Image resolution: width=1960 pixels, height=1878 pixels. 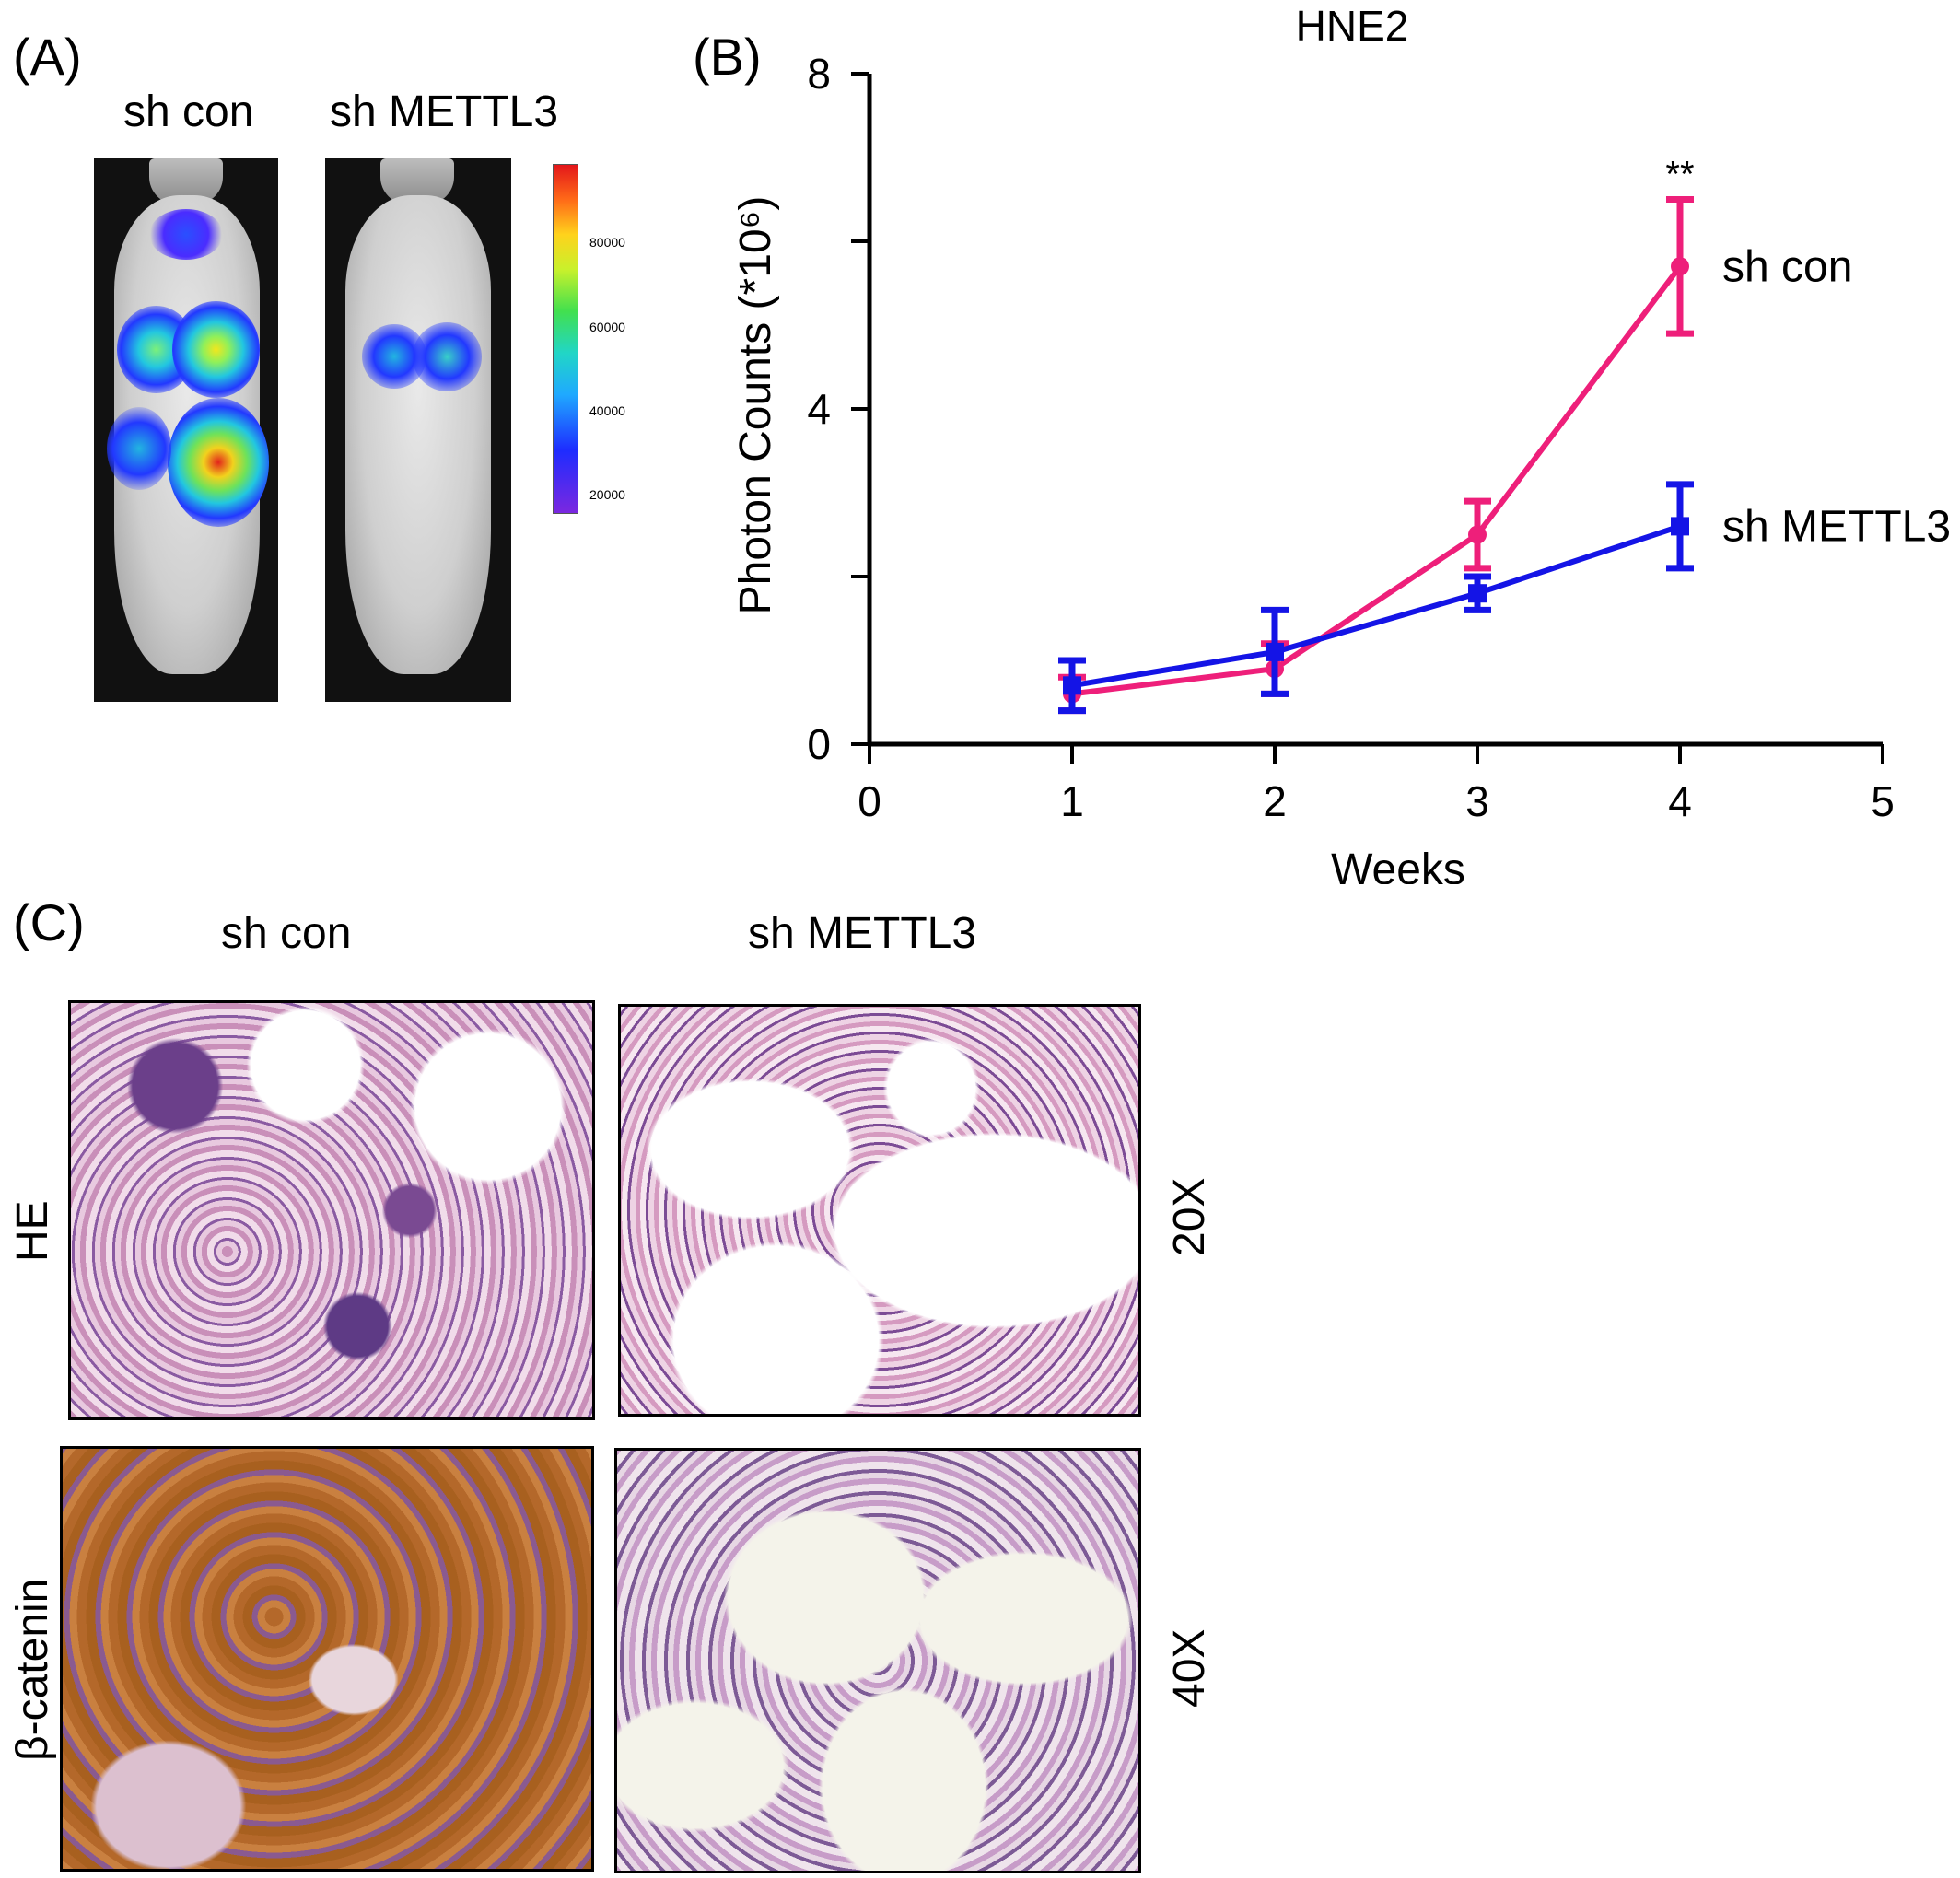 I want to click on x-tick-label: 2, so click(x=1275, y=801).